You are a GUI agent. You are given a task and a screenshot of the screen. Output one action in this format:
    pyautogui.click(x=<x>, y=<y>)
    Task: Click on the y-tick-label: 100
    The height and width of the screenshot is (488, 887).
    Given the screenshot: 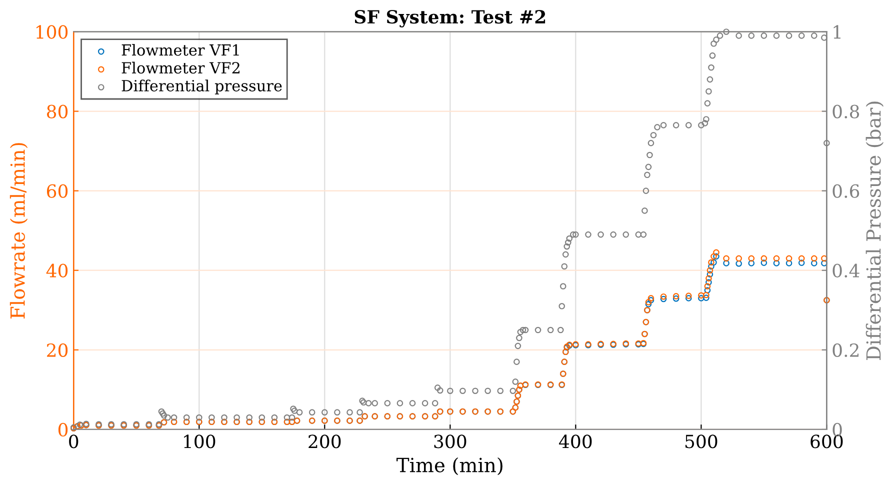 What is the action you would take?
    pyautogui.click(x=52, y=32)
    